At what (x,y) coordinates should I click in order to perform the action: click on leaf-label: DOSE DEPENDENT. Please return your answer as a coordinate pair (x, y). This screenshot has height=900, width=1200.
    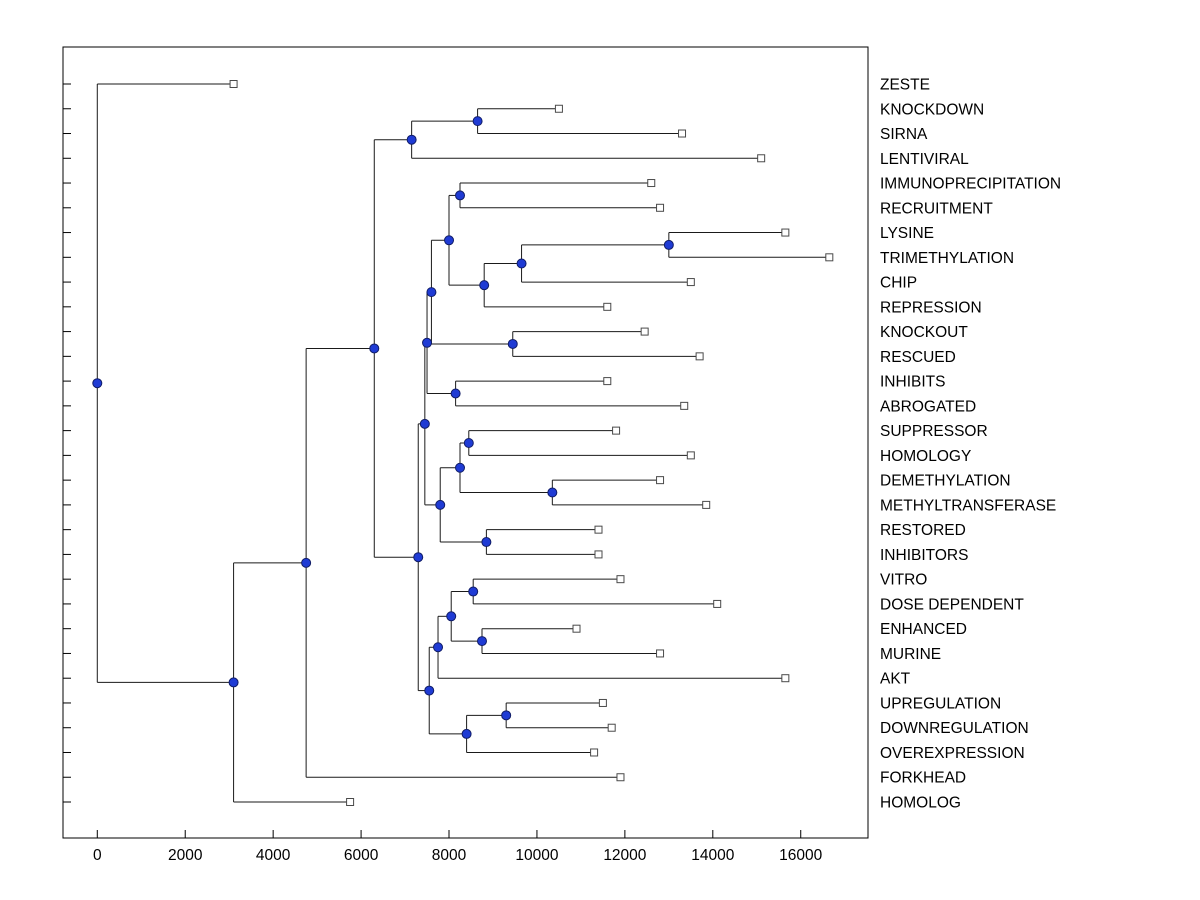
    Looking at the image, I should click on (952, 604).